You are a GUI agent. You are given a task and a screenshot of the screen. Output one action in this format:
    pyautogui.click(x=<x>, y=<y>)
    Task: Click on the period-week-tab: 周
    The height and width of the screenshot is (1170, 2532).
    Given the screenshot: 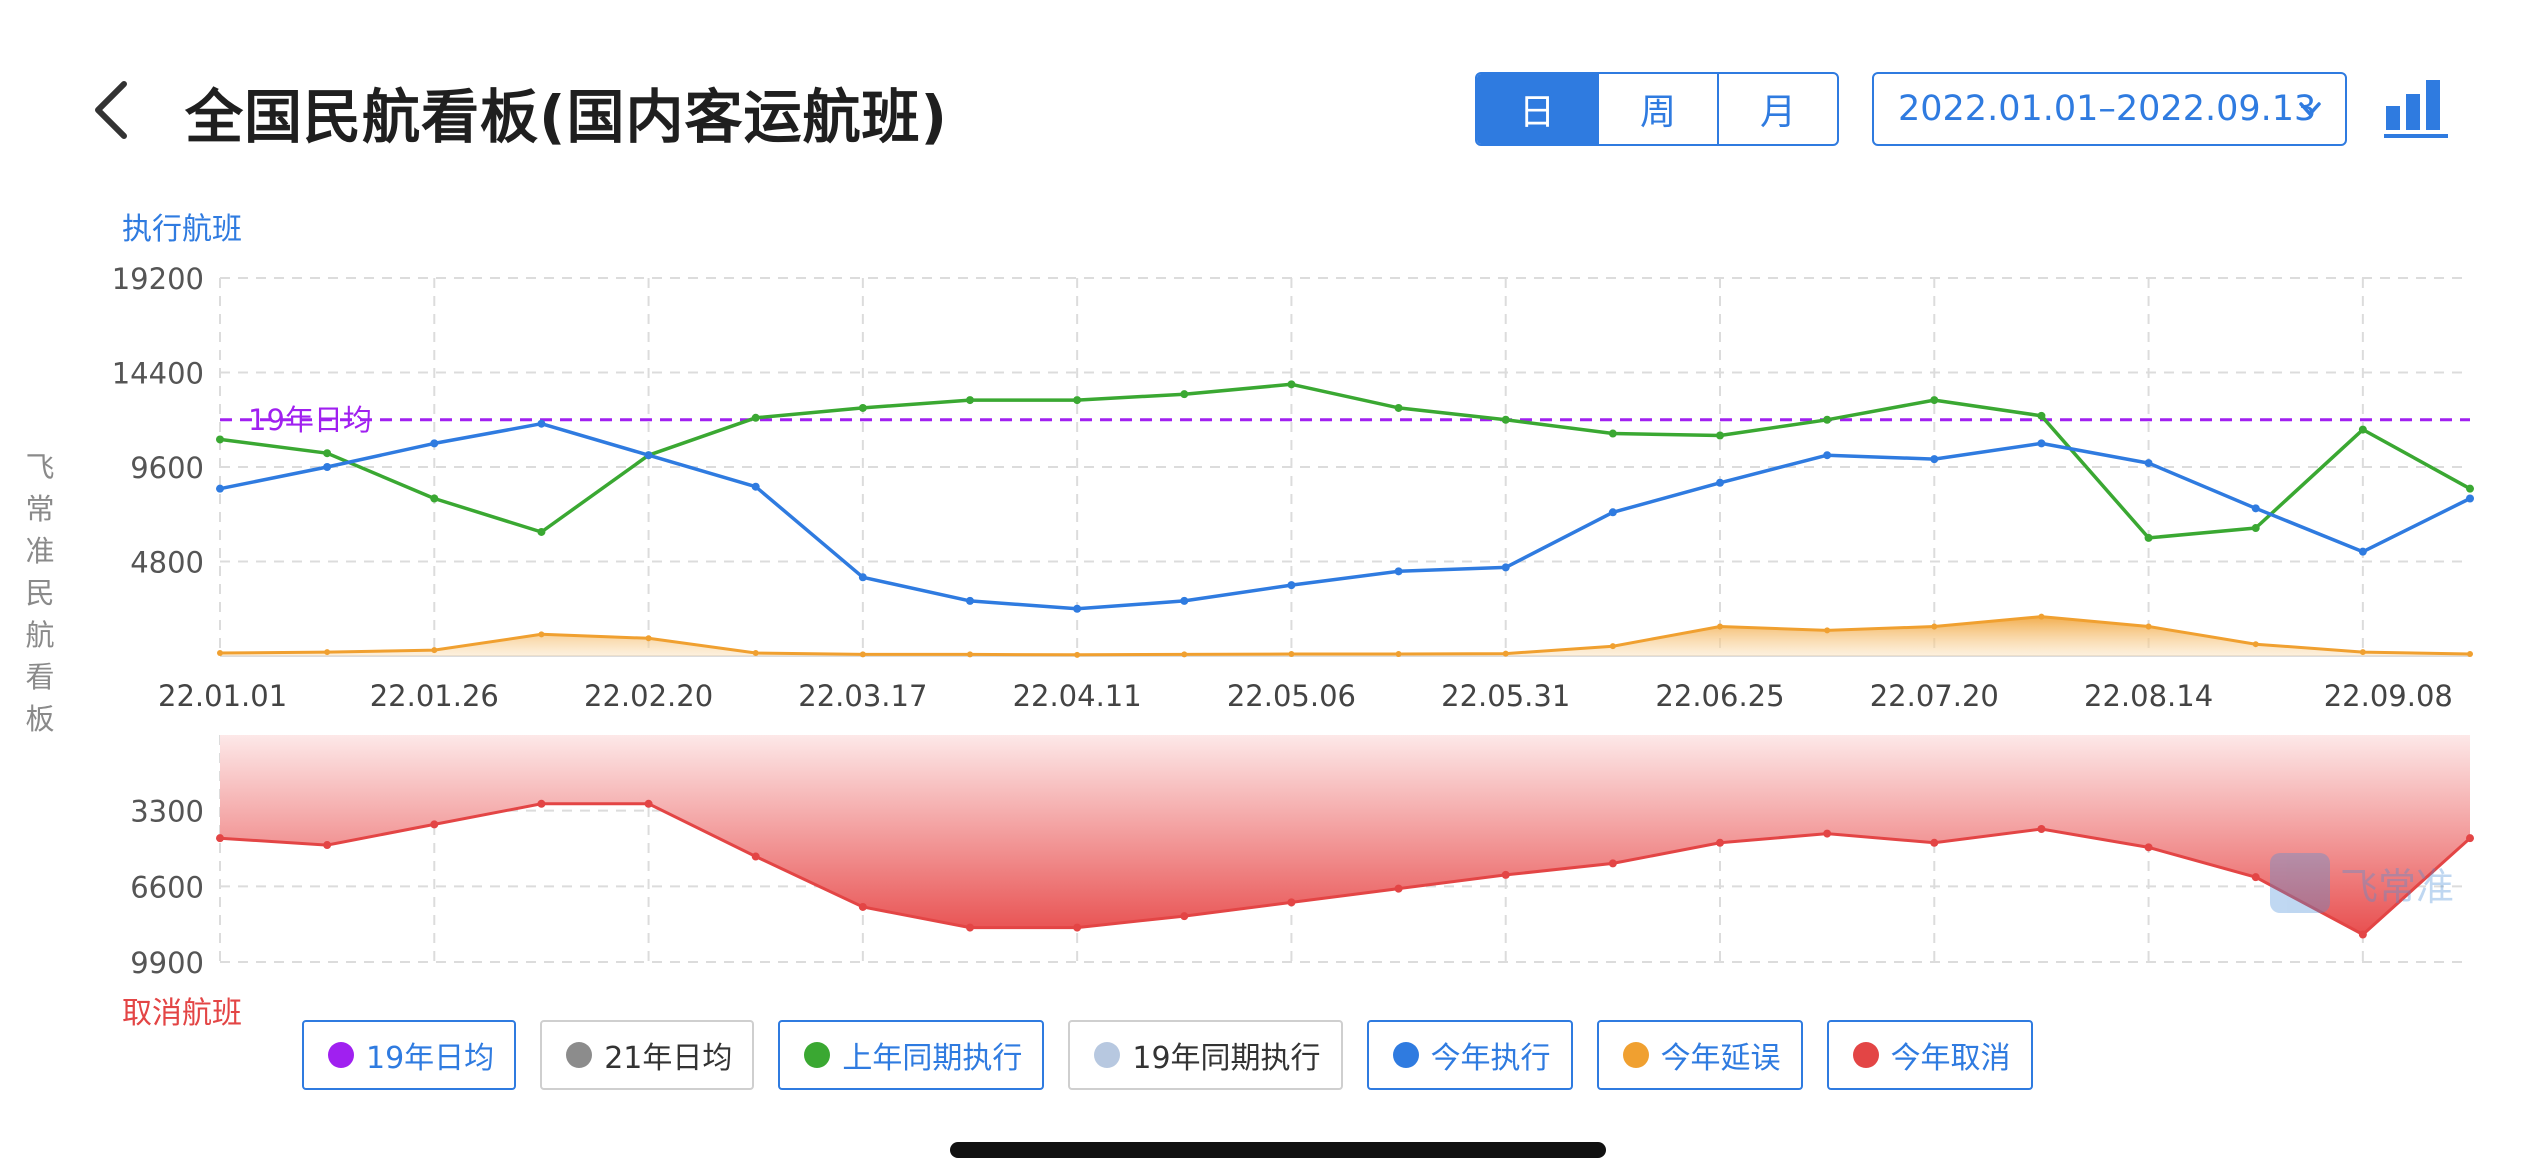 What is the action you would take?
    pyautogui.click(x=1657, y=109)
    